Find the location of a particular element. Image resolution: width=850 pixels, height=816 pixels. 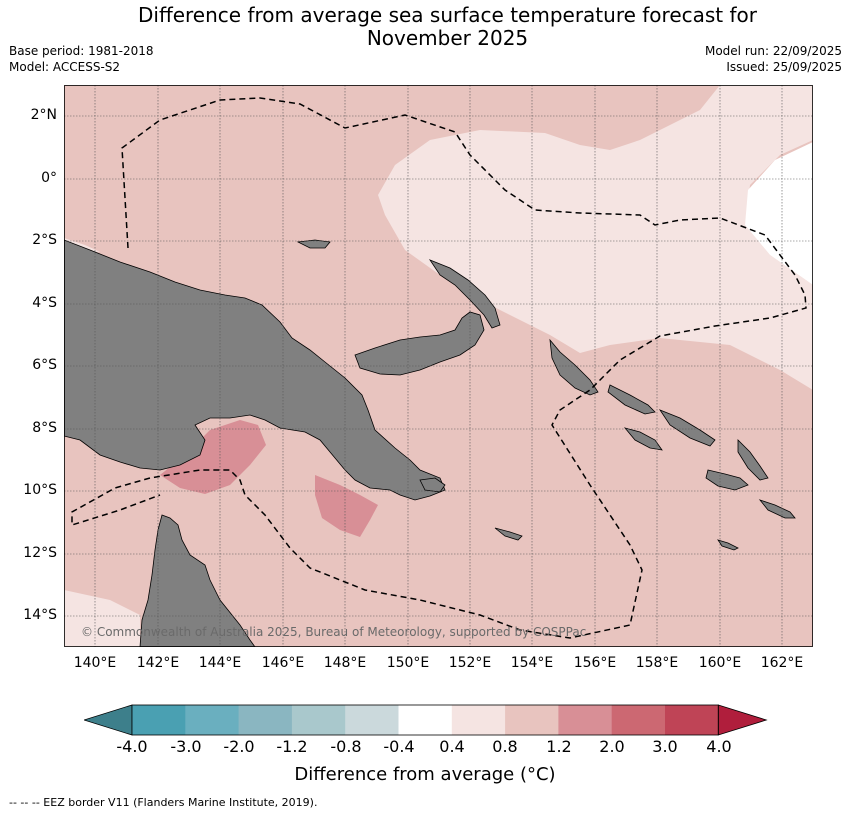

colorbar-tick: -2.0 is located at coordinates (239, 746).